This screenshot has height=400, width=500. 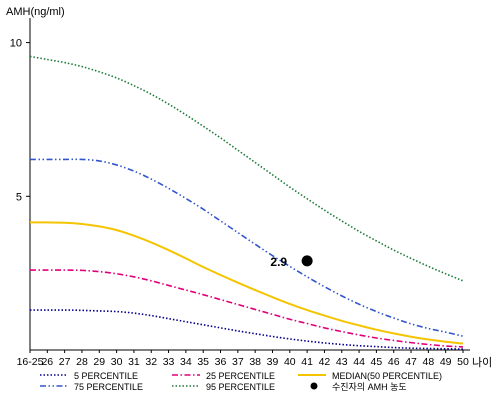 I want to click on x-tick-label: 26, so click(x=47, y=362).